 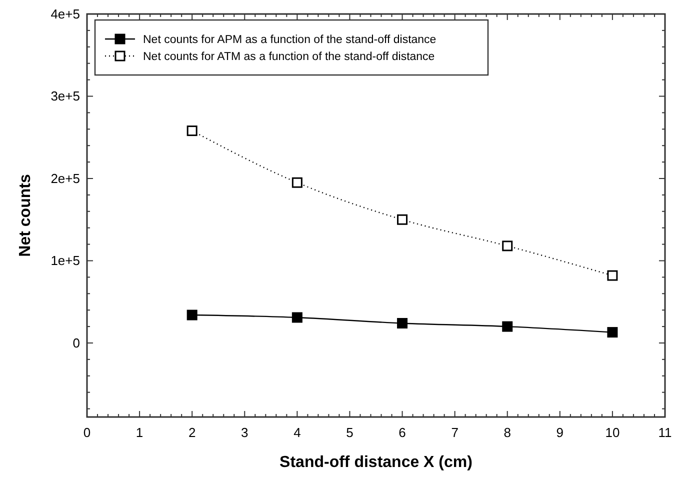 I want to click on y-tick-label: 0, so click(x=76, y=342).